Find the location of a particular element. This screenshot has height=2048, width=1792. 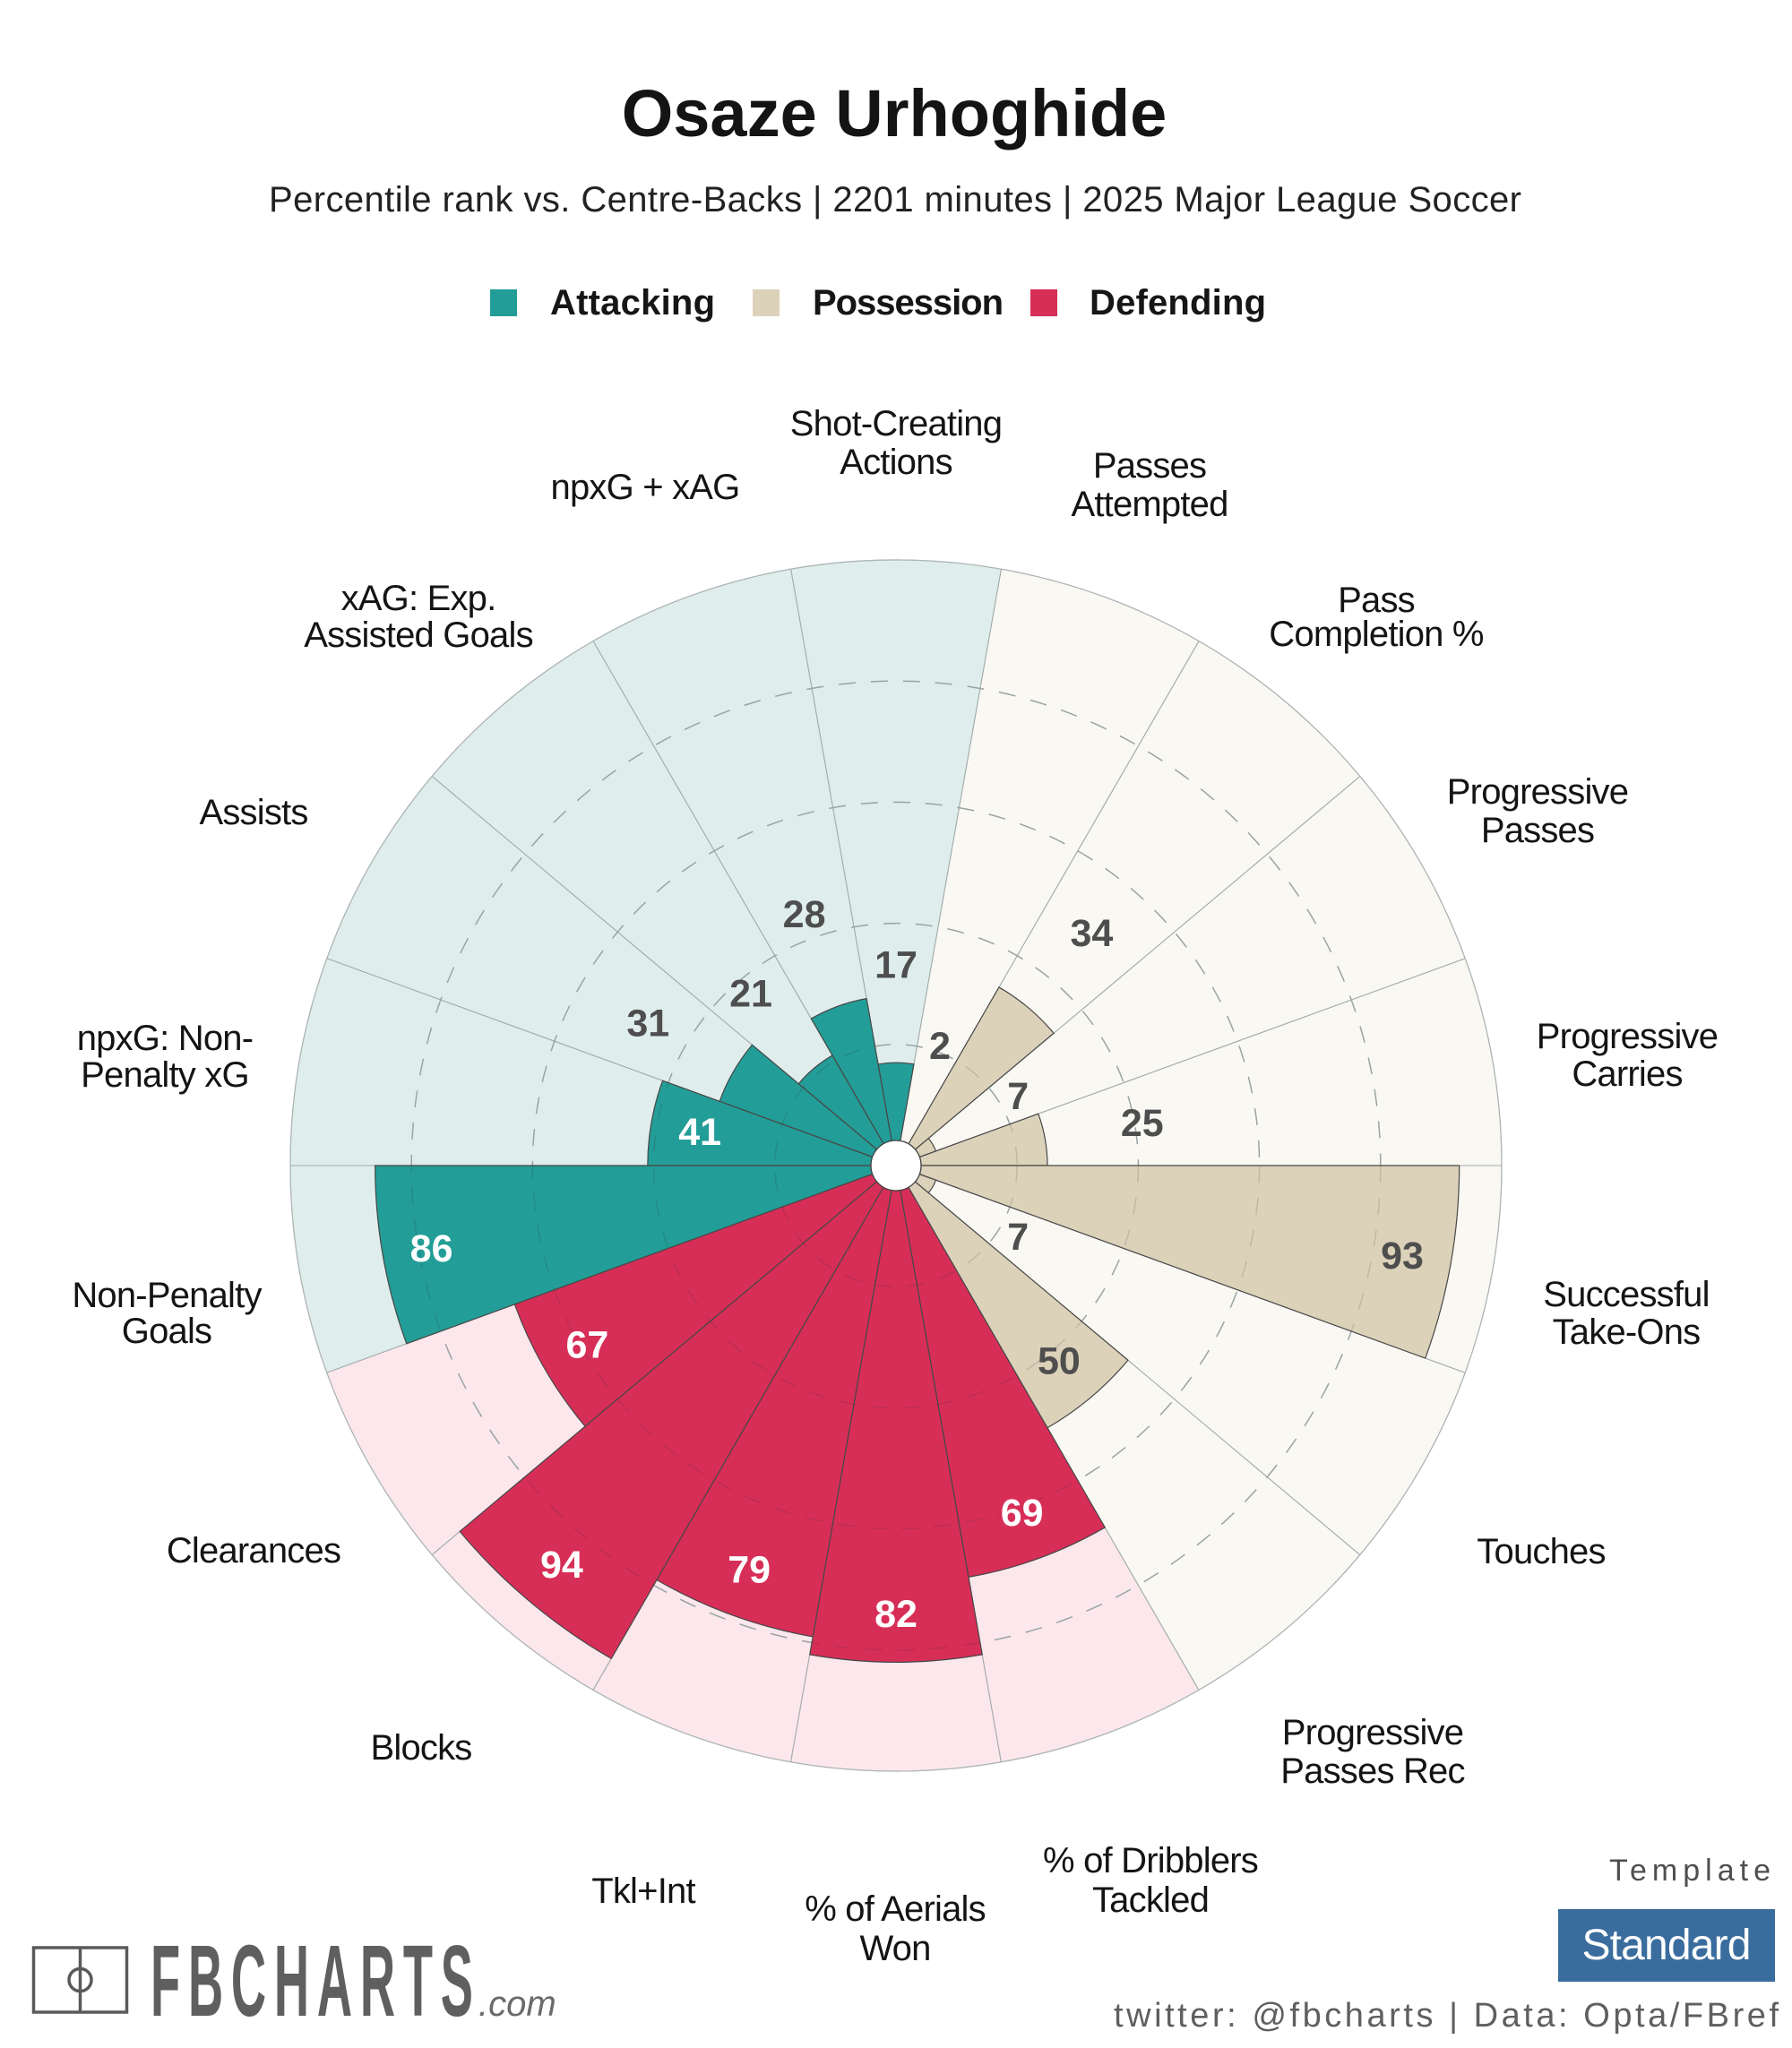

svg-text: Defending is located at coordinates (1178, 303).